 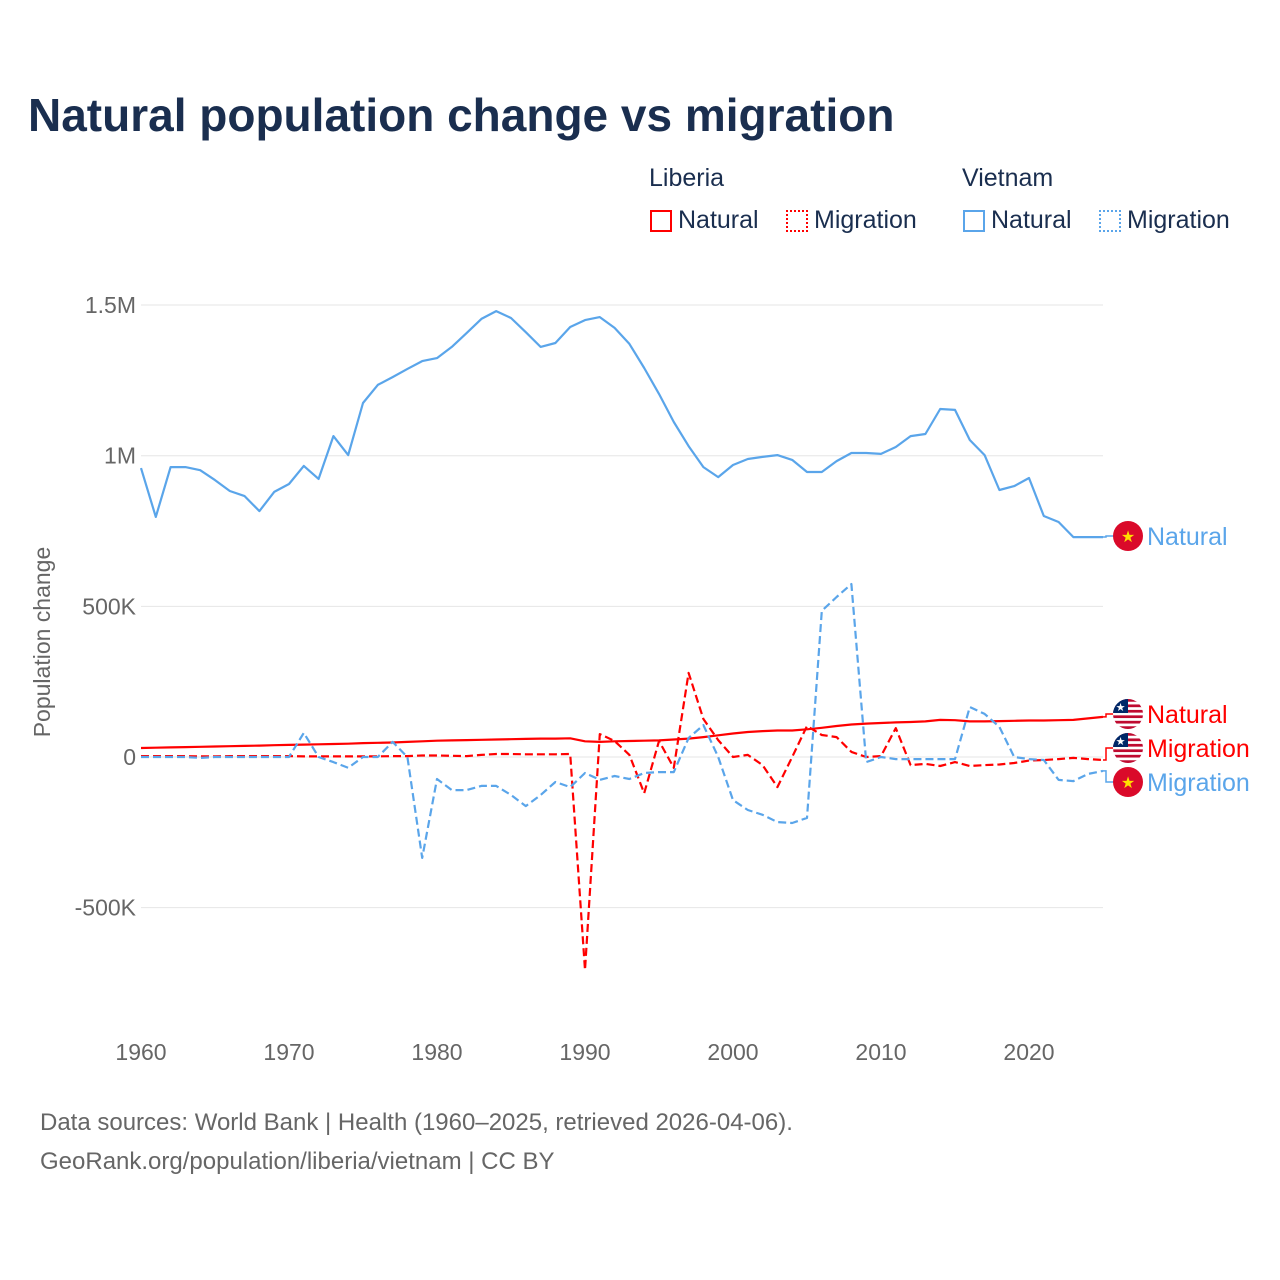 I want to click on y-tick-label: 1.5M, so click(x=110, y=305).